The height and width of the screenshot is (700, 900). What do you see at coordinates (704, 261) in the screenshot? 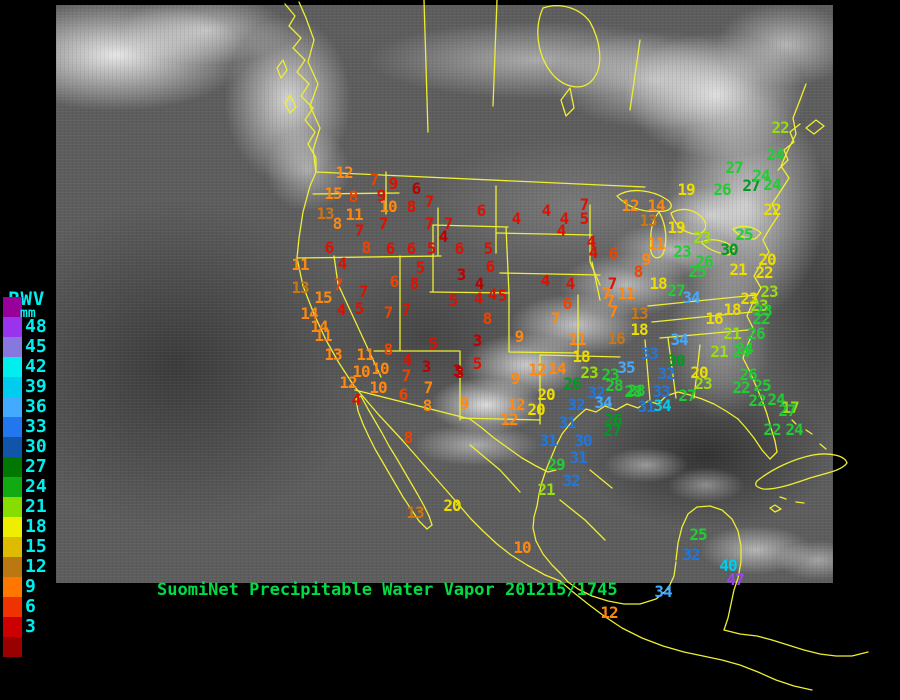
I see `station-value: 26` at bounding box center [704, 261].